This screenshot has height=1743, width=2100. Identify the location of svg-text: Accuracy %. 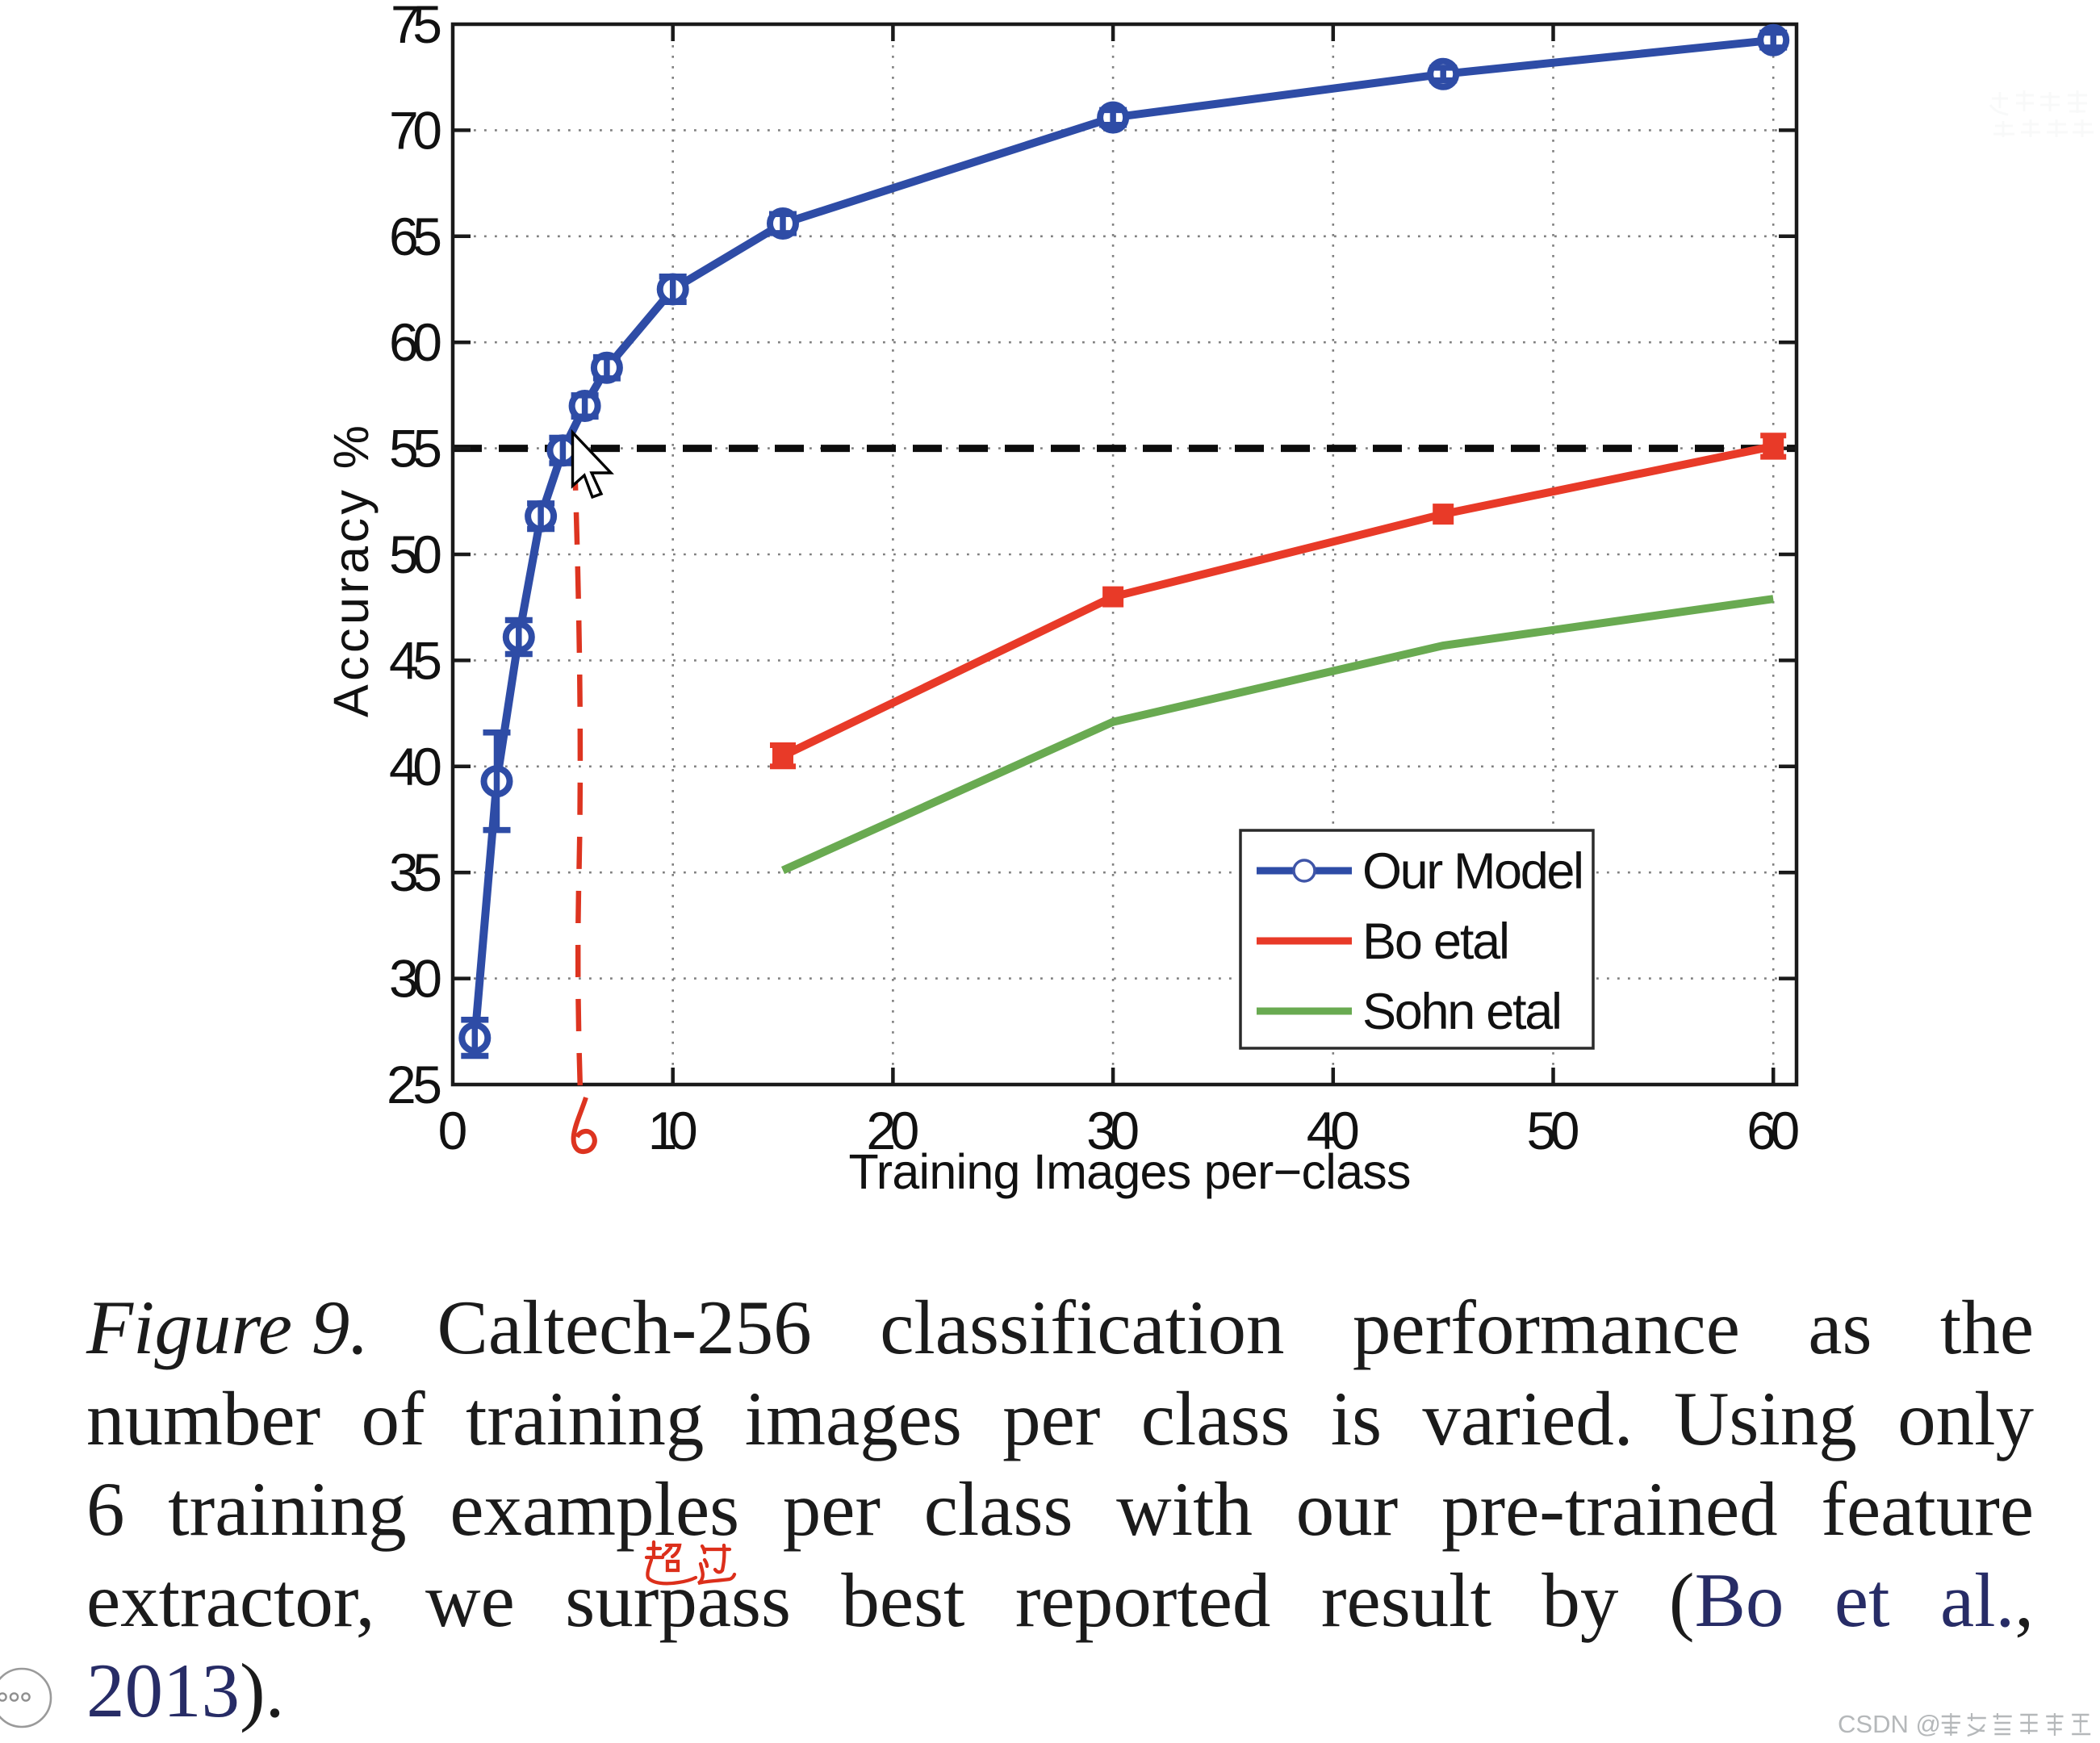
(351, 571).